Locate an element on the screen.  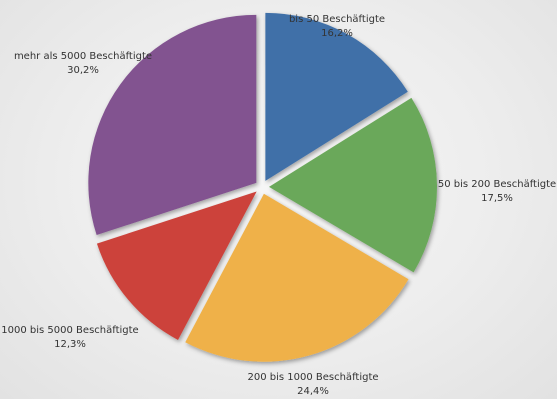
slice-value-label: 16,2% is located at coordinates (337, 33).